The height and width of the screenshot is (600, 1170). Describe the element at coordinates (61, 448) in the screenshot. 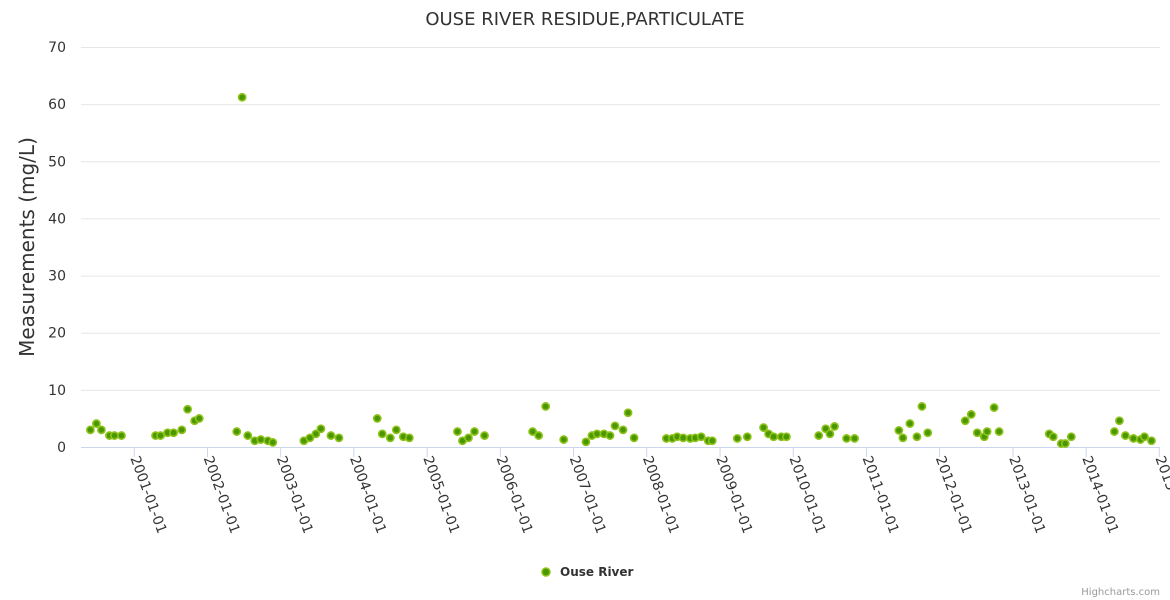

I see `y-tick-label: 0` at that location.